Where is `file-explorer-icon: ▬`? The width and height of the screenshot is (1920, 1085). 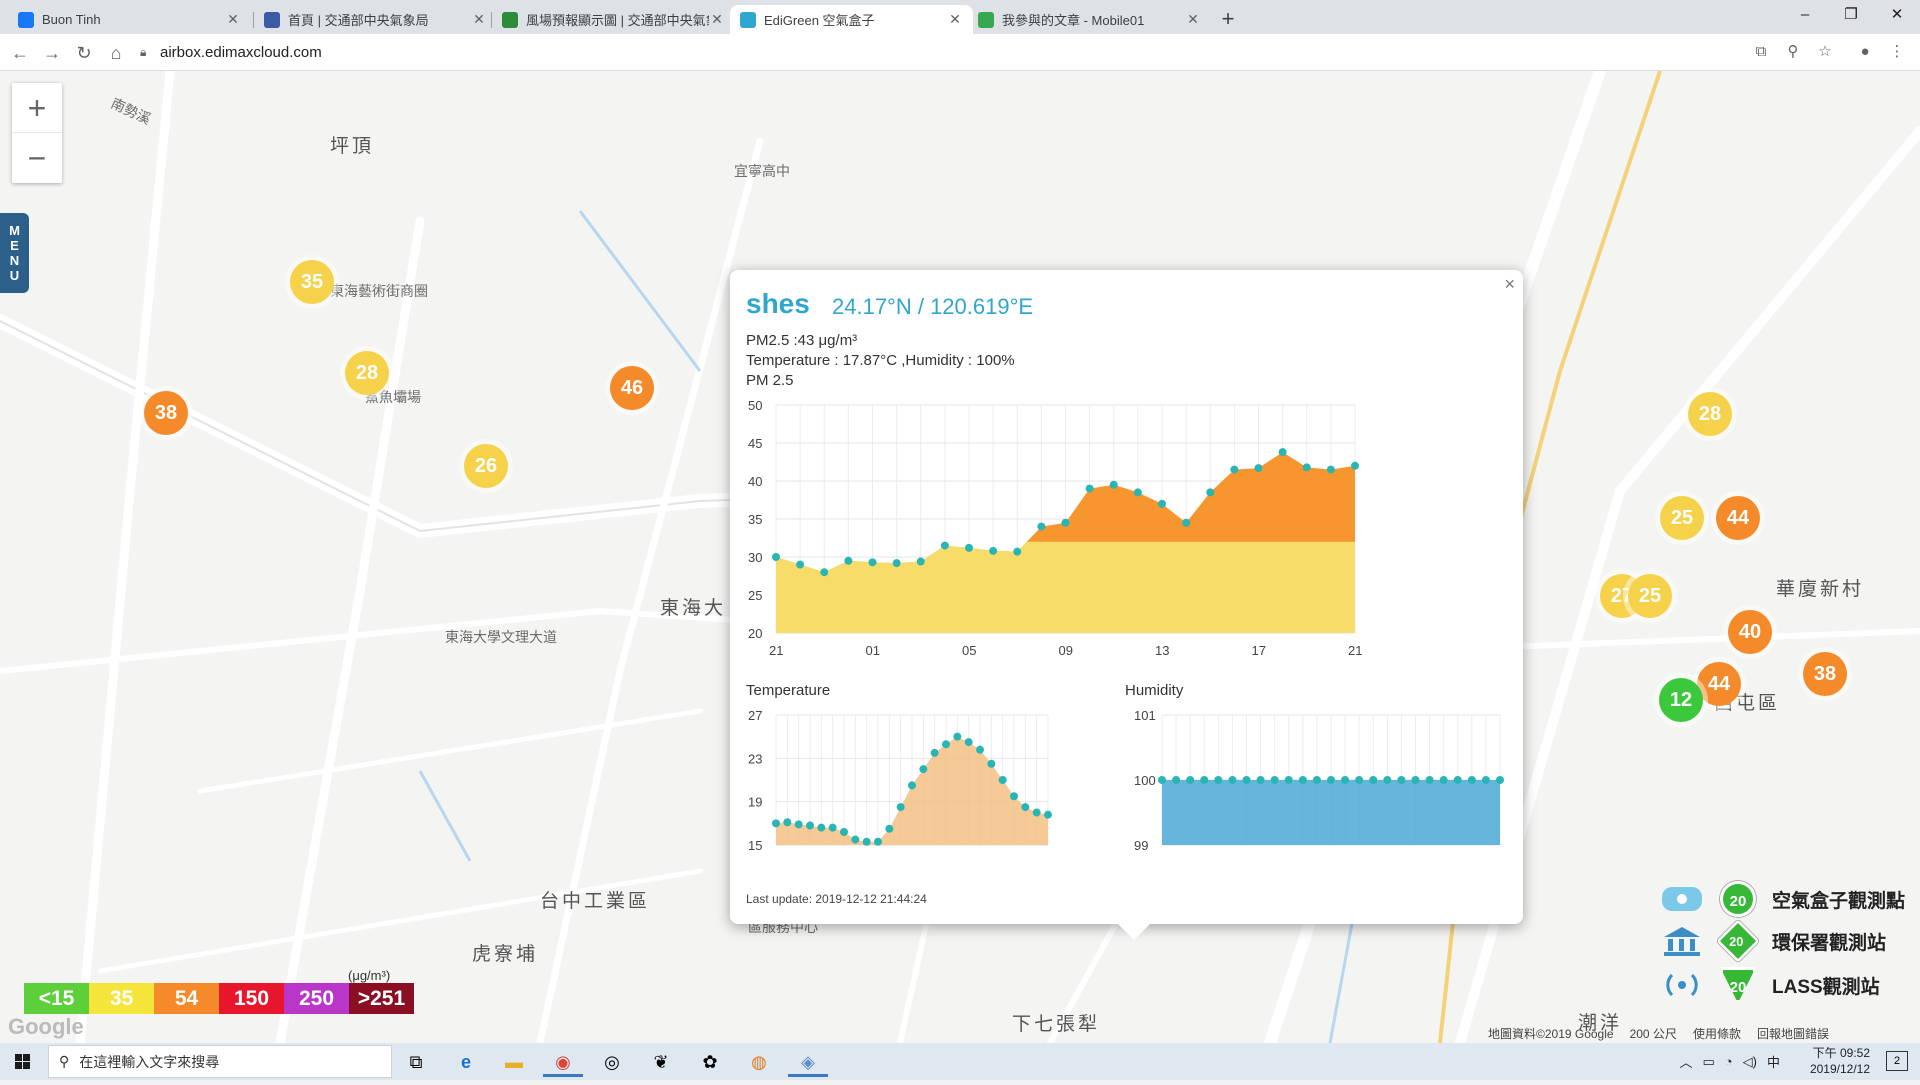
file-explorer-icon: ▬ is located at coordinates (514, 1062).